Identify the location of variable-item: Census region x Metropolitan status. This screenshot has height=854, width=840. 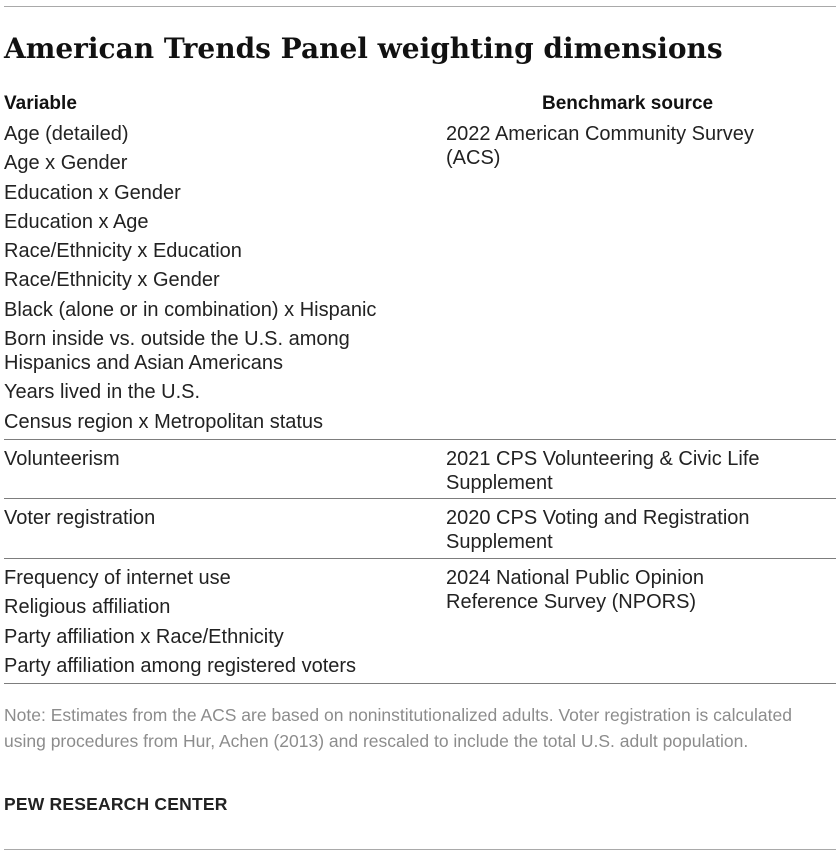
(164, 421).